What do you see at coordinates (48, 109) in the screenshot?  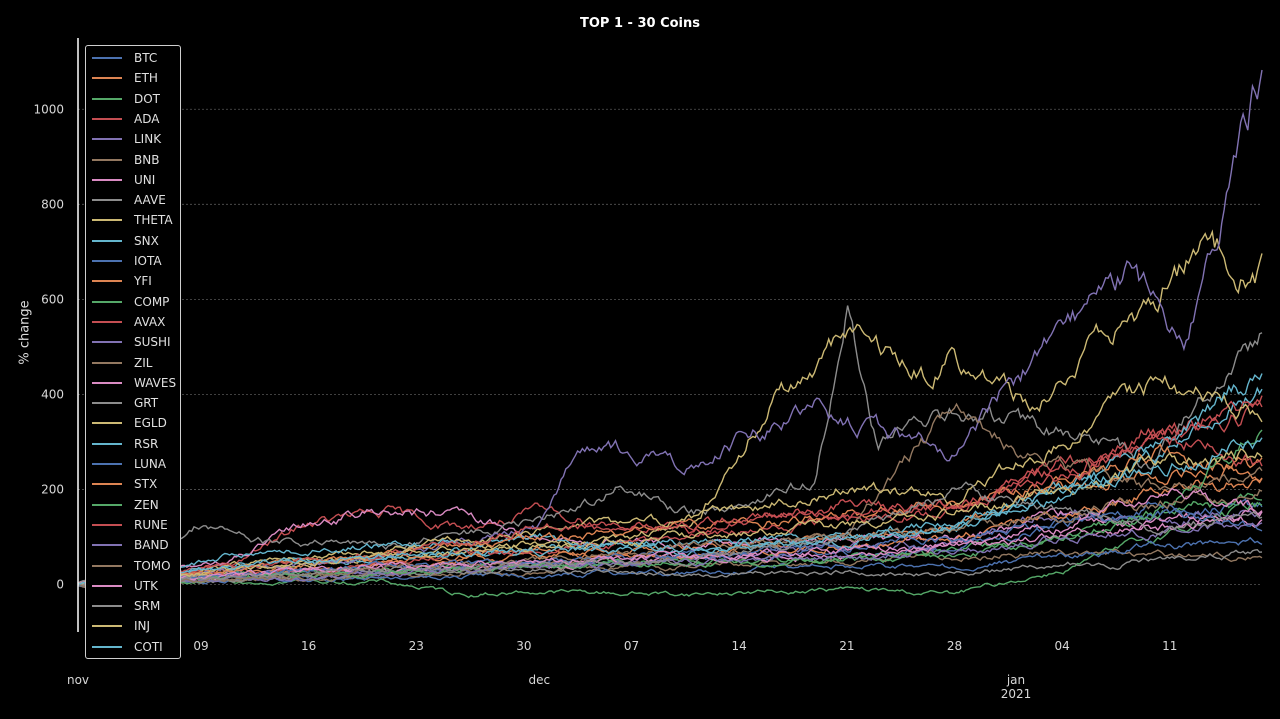 I see `y-tick-label: 1000` at bounding box center [48, 109].